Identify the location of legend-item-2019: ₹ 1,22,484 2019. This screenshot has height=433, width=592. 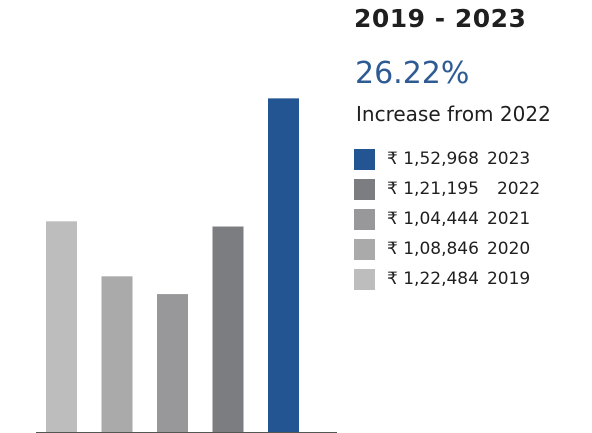
(447, 279).